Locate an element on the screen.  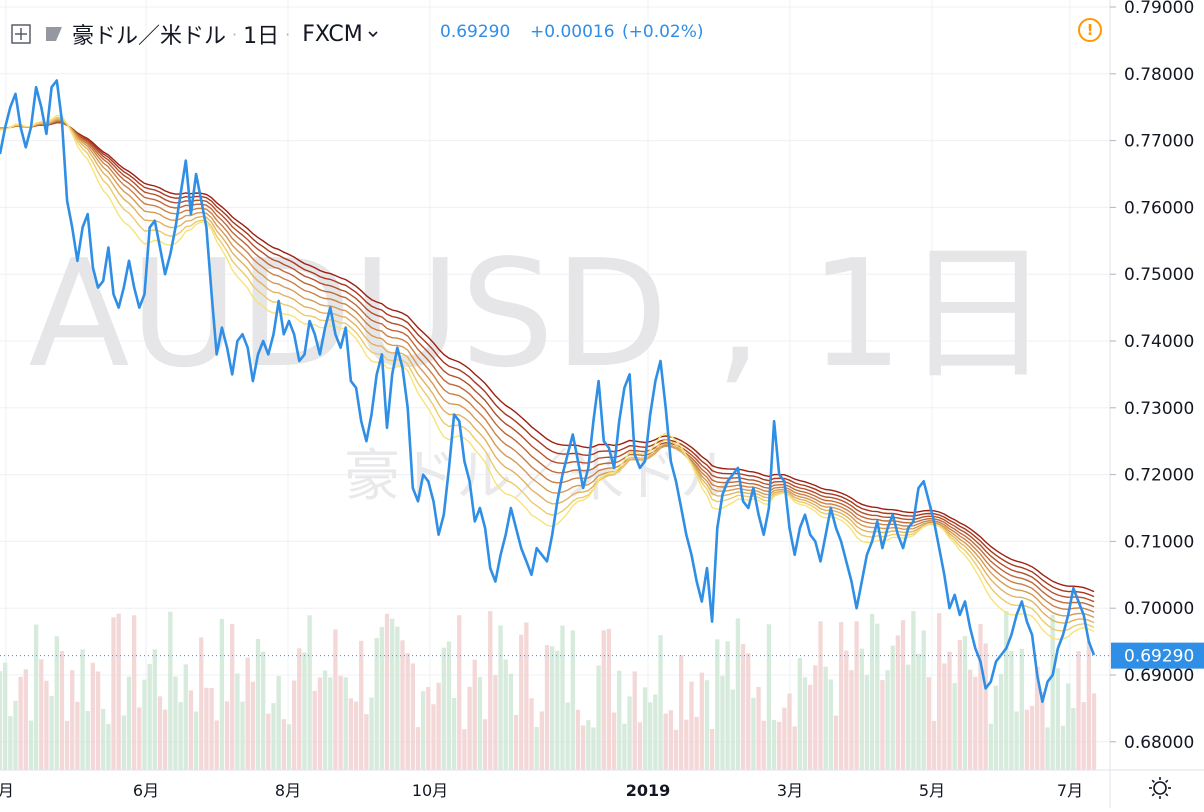
watermark-description: 豪ドル／米ドル is located at coordinates (540, 476).